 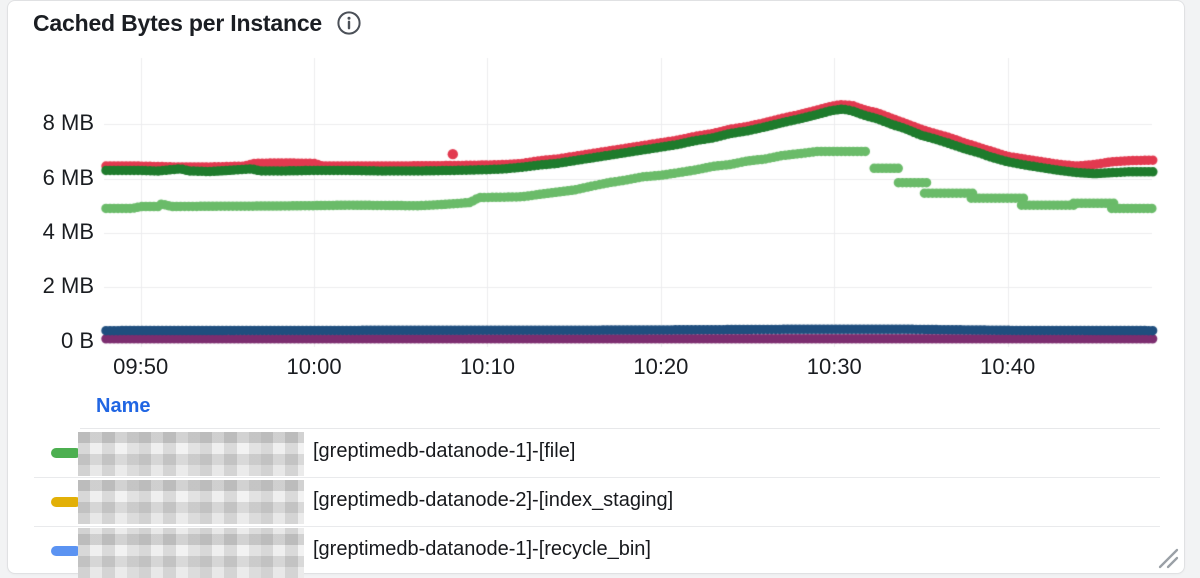 What do you see at coordinates (1008, 366) in the screenshot?
I see `x-axis-label: 10:40` at bounding box center [1008, 366].